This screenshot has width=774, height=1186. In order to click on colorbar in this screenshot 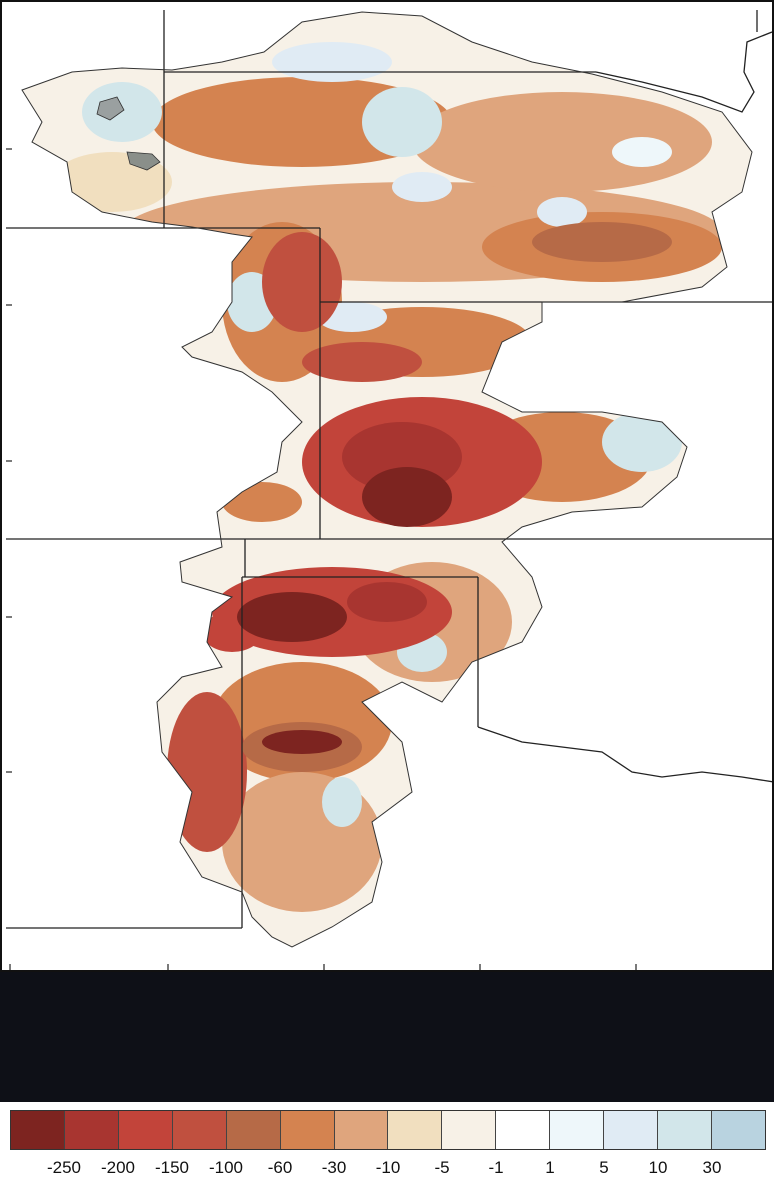, I will do `click(388, 1130)`.